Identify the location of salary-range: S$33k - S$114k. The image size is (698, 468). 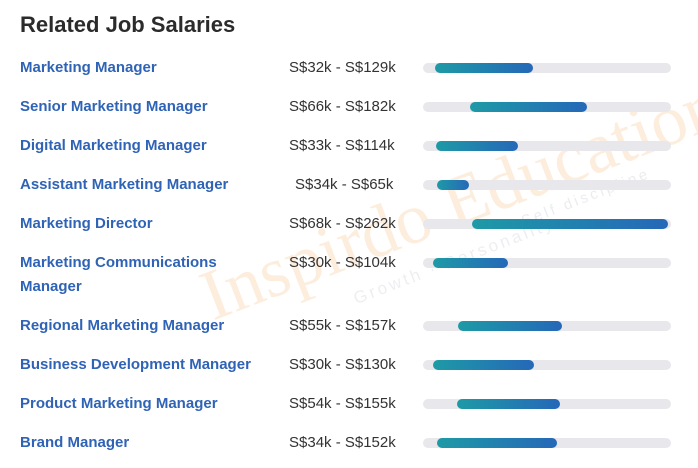
(342, 145).